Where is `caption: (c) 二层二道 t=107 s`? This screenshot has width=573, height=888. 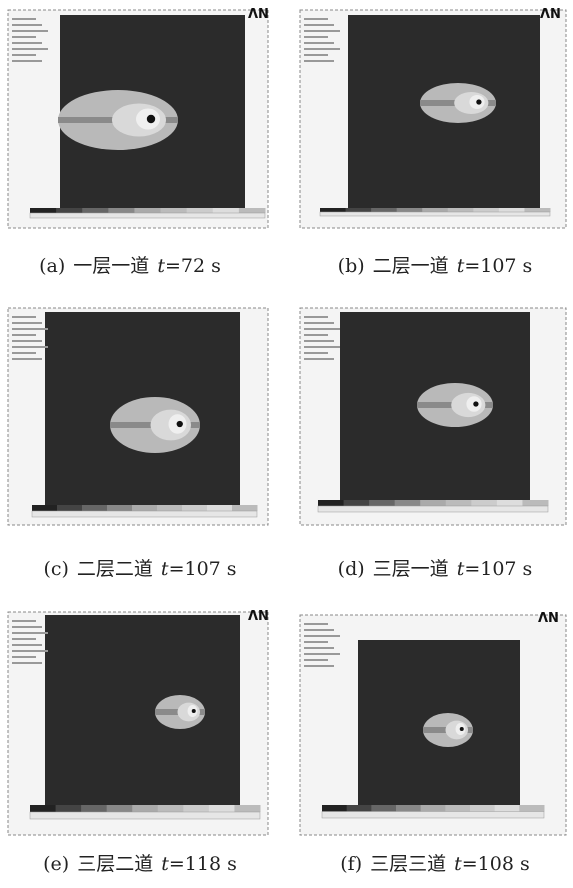
caption: (c) 二层二道 t=107 s is located at coordinates (139, 569).